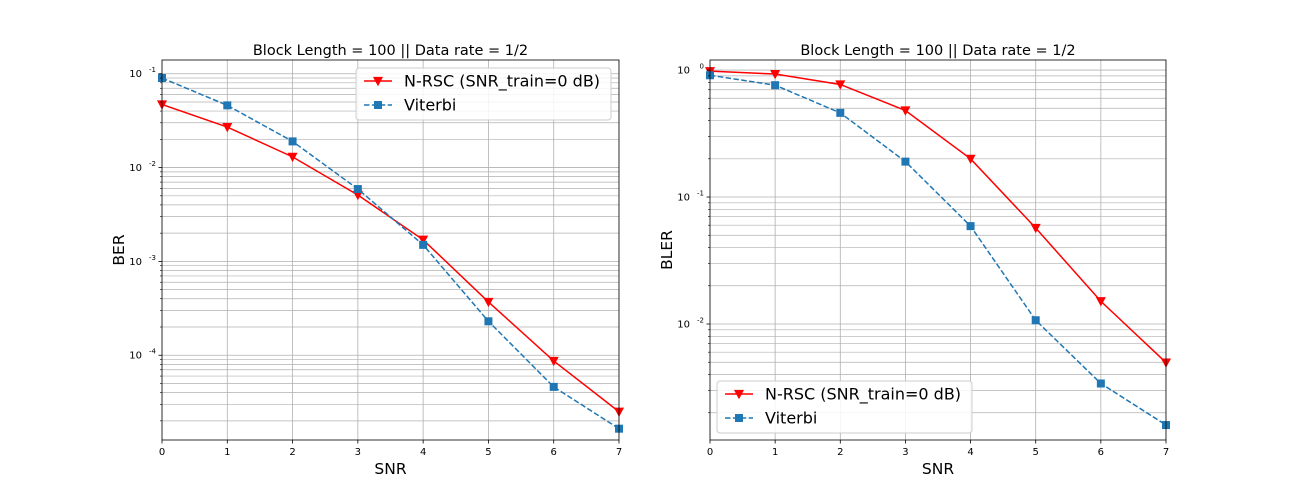  I want to click on y-tick-label: 10 0, so click(690, 70).